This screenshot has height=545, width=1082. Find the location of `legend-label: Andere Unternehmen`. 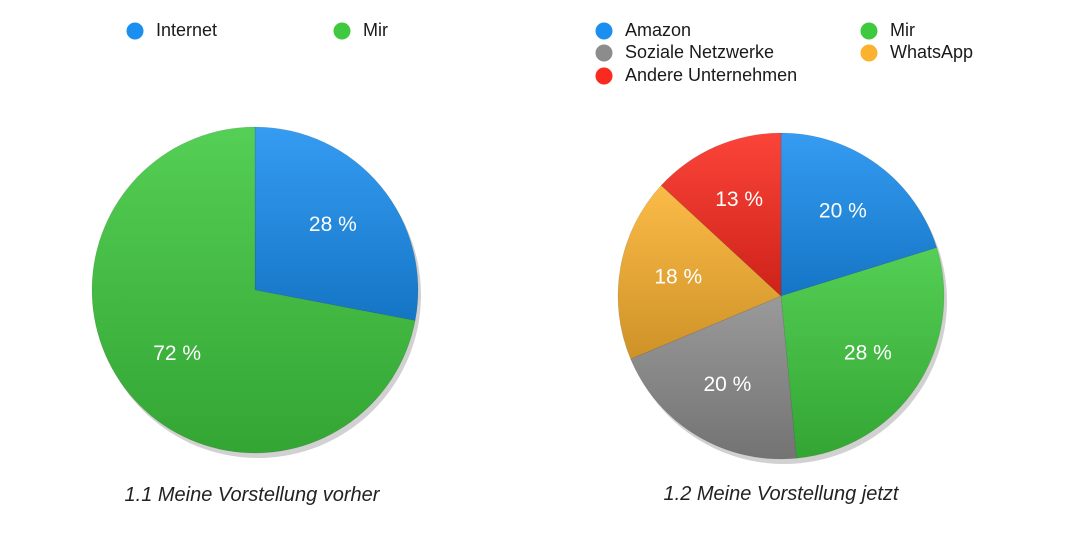

legend-label: Andere Unternehmen is located at coordinates (711, 75).